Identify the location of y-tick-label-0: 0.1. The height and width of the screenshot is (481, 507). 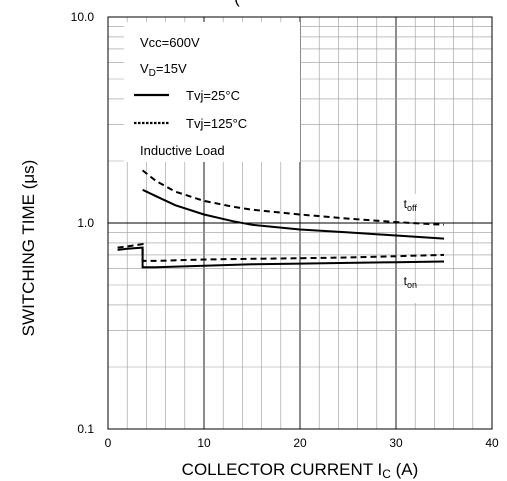
(85, 429).